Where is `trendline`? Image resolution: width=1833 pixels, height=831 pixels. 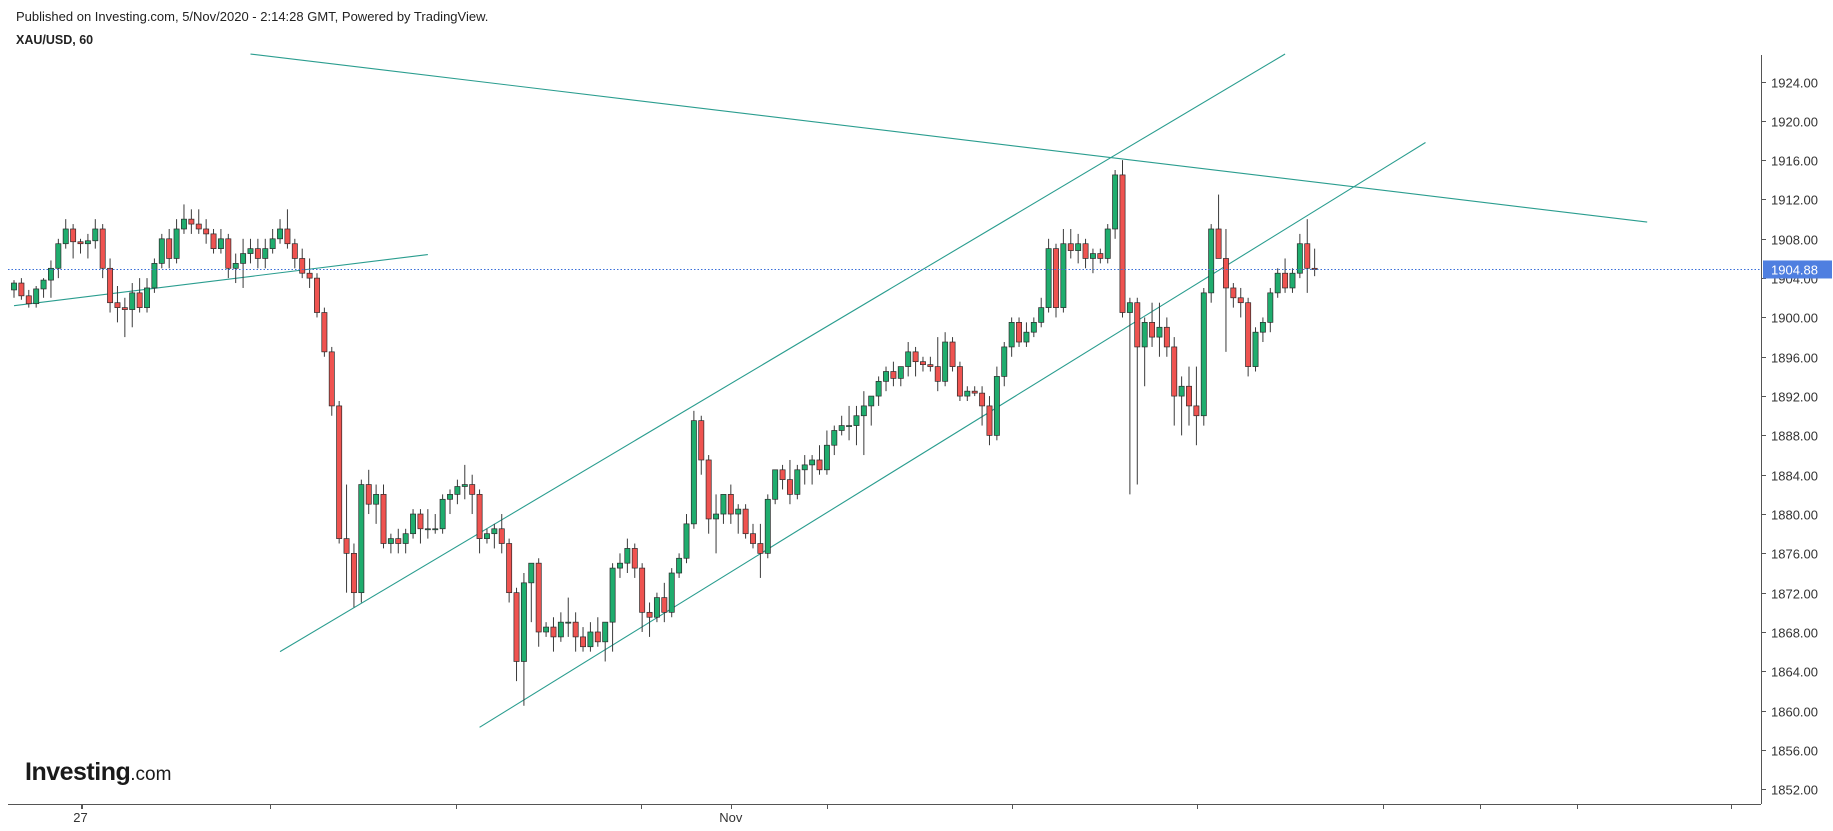 trendline is located at coordinates (220, 280).